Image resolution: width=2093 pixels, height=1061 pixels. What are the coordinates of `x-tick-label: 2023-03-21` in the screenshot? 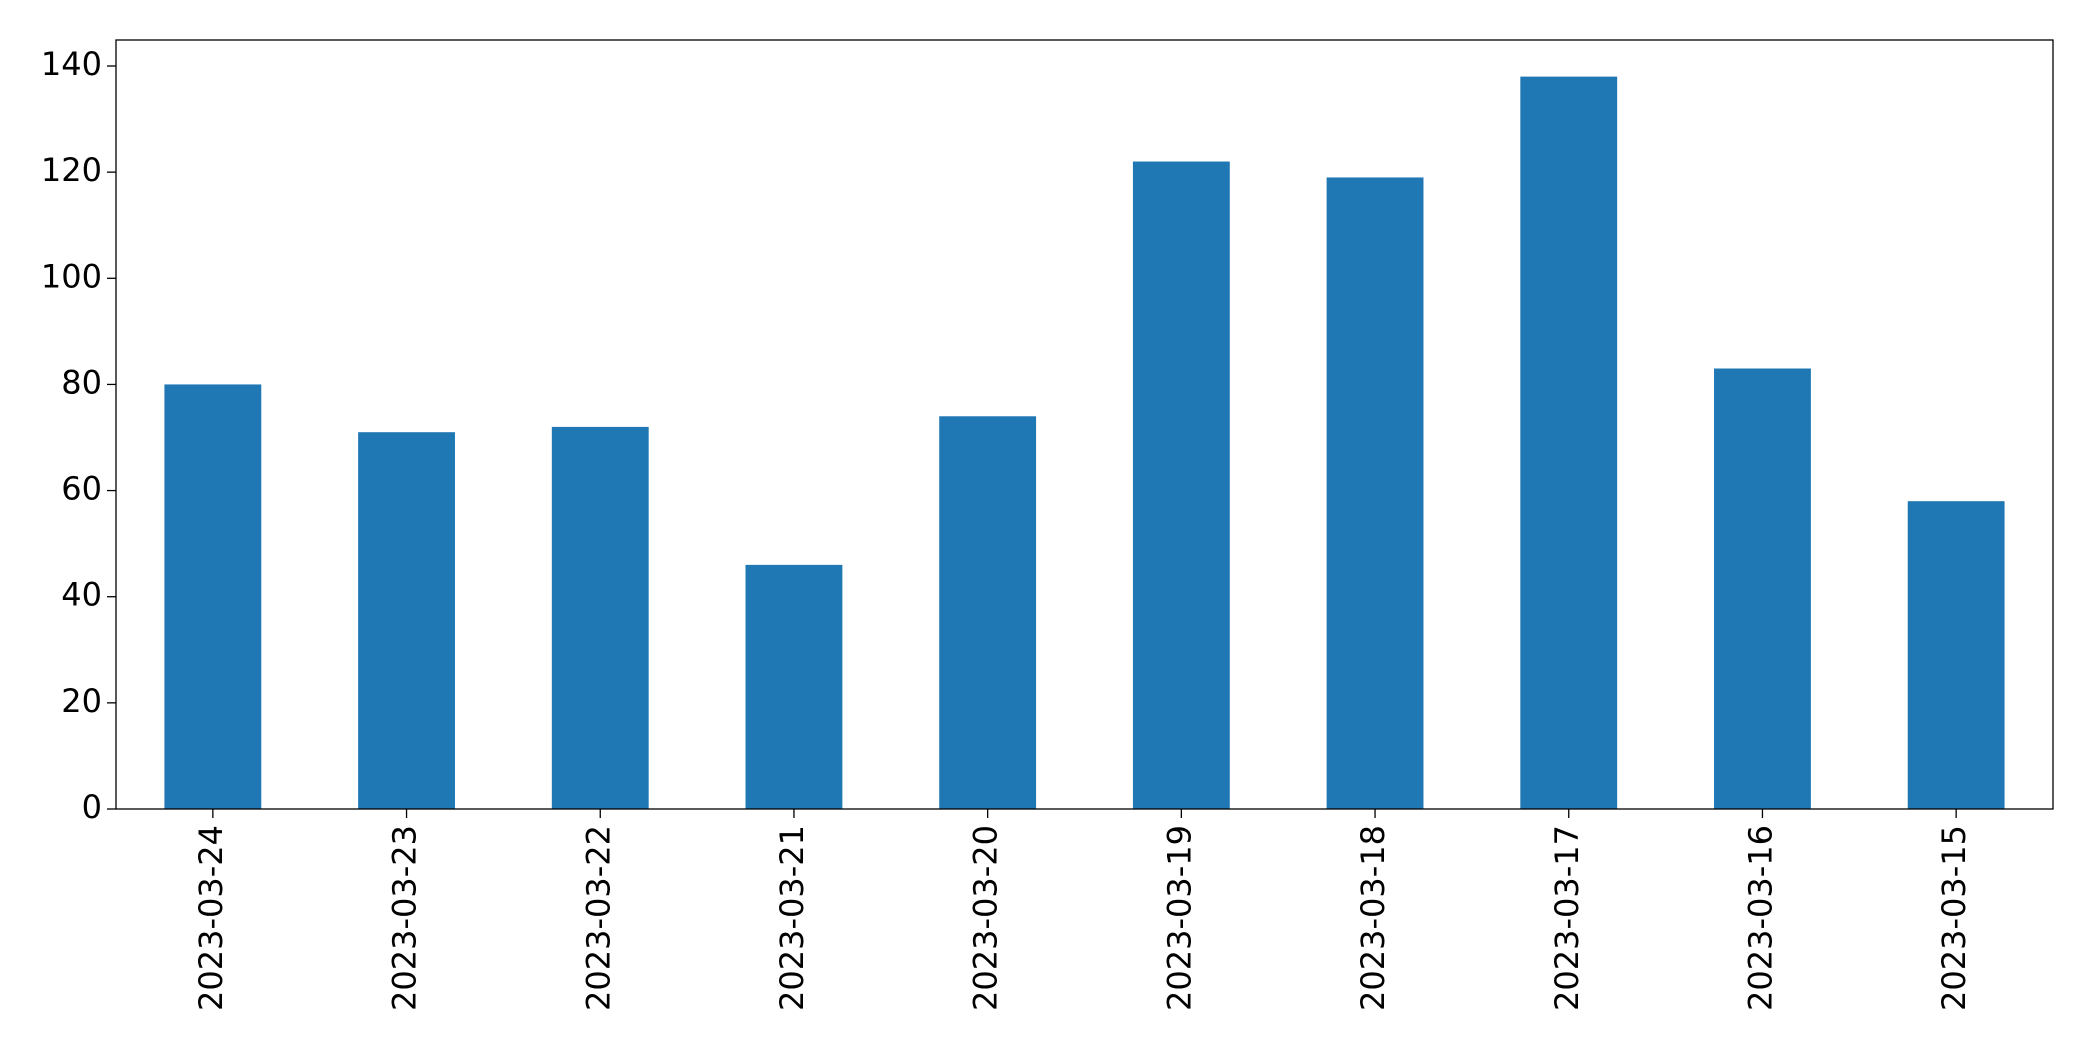 It's located at (792, 918).